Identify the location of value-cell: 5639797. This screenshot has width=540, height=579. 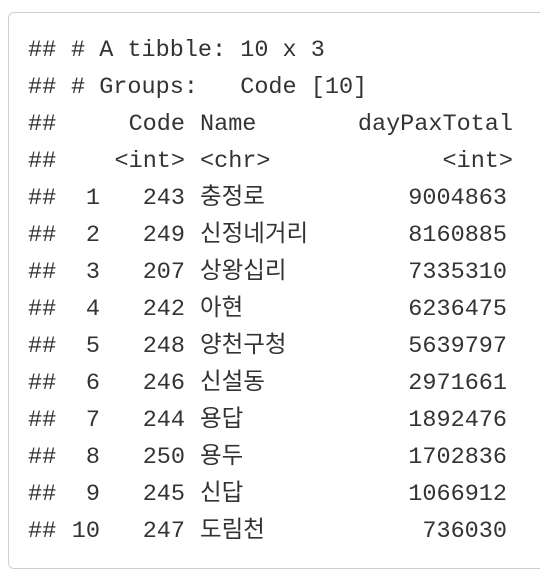
(457, 346).